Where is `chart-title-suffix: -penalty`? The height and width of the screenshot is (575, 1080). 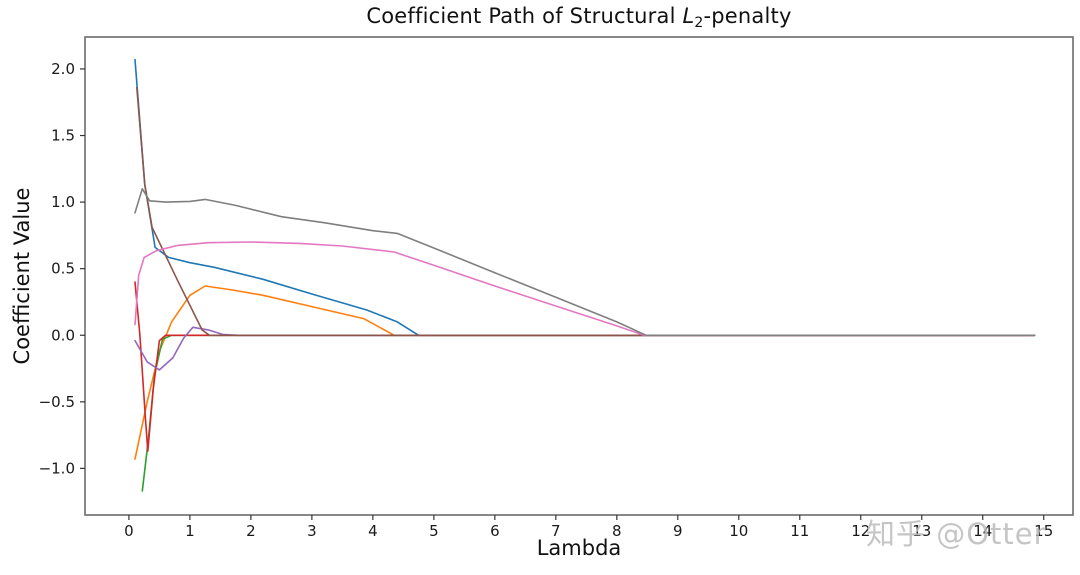 chart-title-suffix: -penalty is located at coordinates (747, 16).